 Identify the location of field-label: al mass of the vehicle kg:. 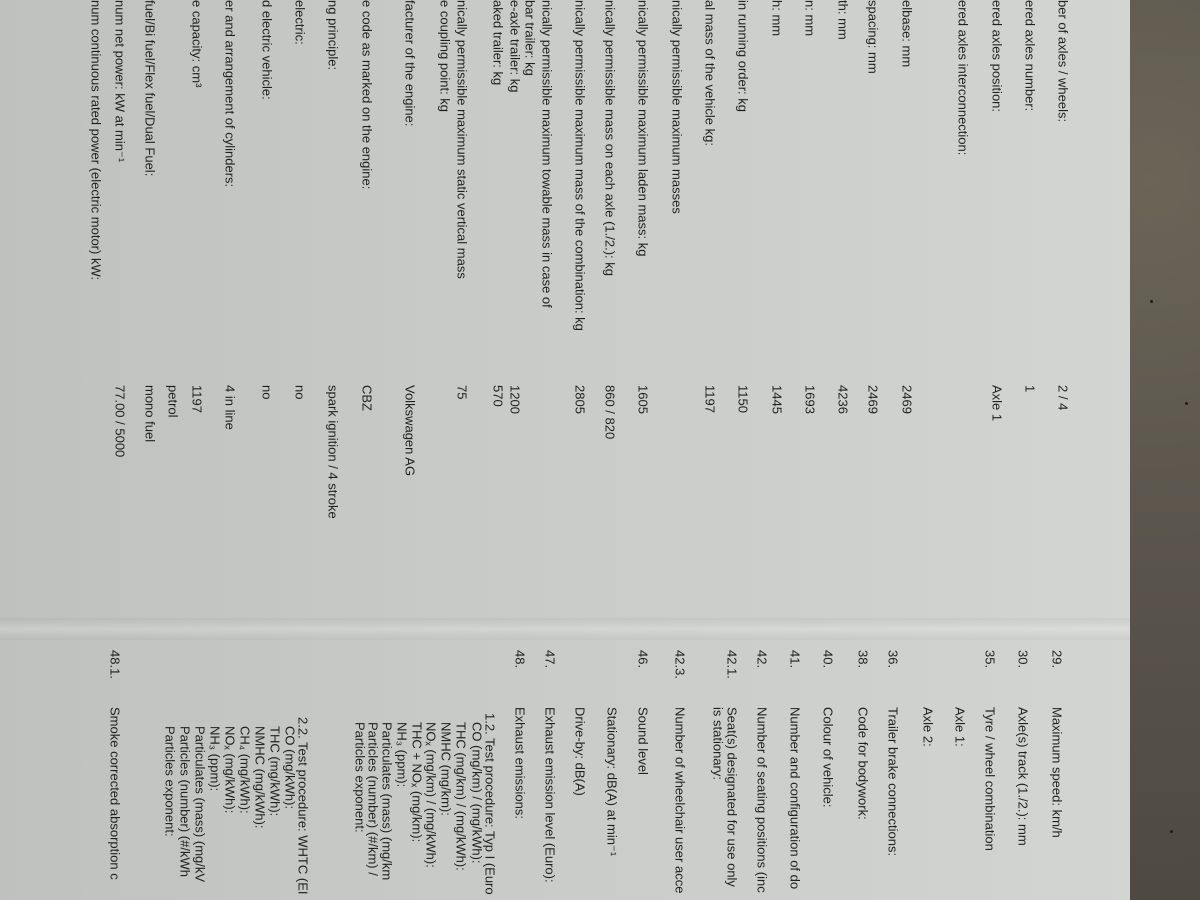
(710, 73).